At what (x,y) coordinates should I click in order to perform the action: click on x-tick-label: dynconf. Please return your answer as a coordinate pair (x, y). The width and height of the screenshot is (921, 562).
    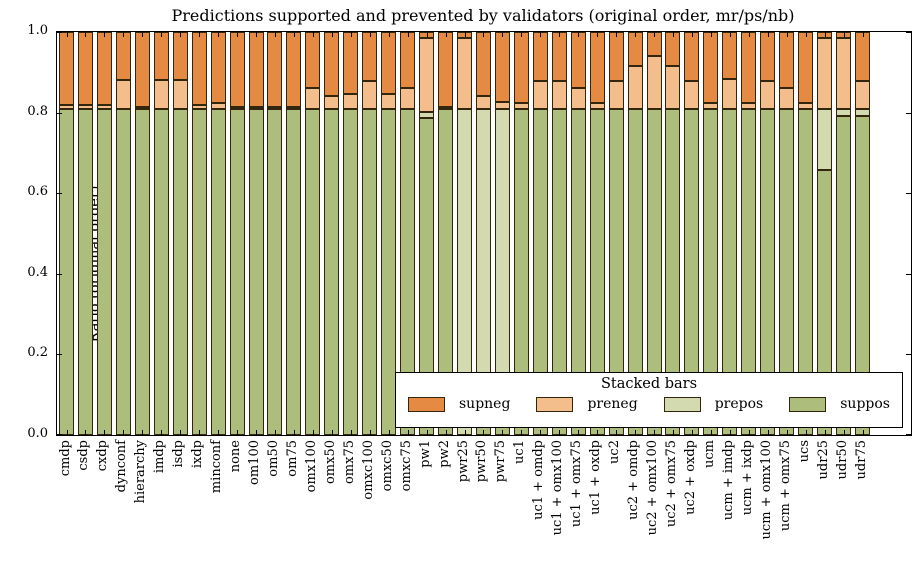
    Looking at the image, I should click on (122, 466).